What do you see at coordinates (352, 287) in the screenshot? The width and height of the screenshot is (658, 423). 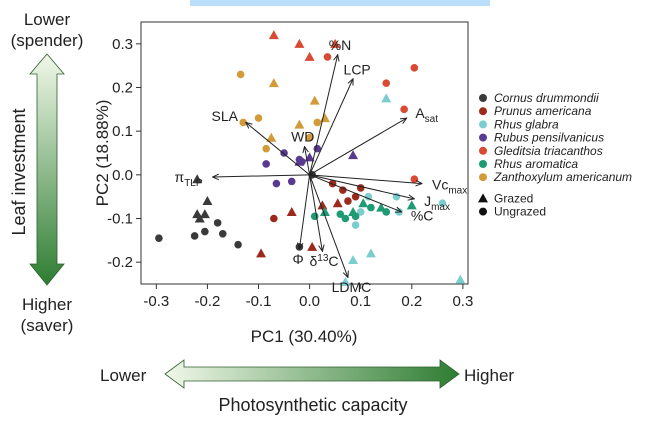 I see `loading-label: LDMC` at bounding box center [352, 287].